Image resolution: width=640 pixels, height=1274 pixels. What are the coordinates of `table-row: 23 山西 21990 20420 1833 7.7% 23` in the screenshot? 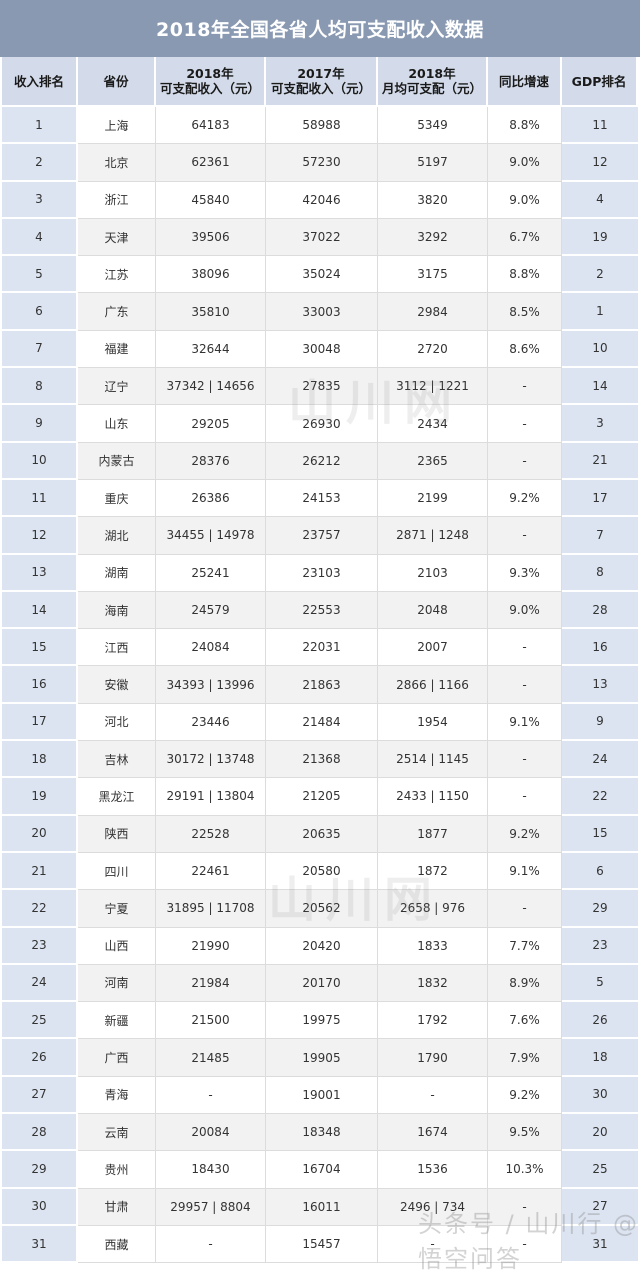 It's located at (320, 946).